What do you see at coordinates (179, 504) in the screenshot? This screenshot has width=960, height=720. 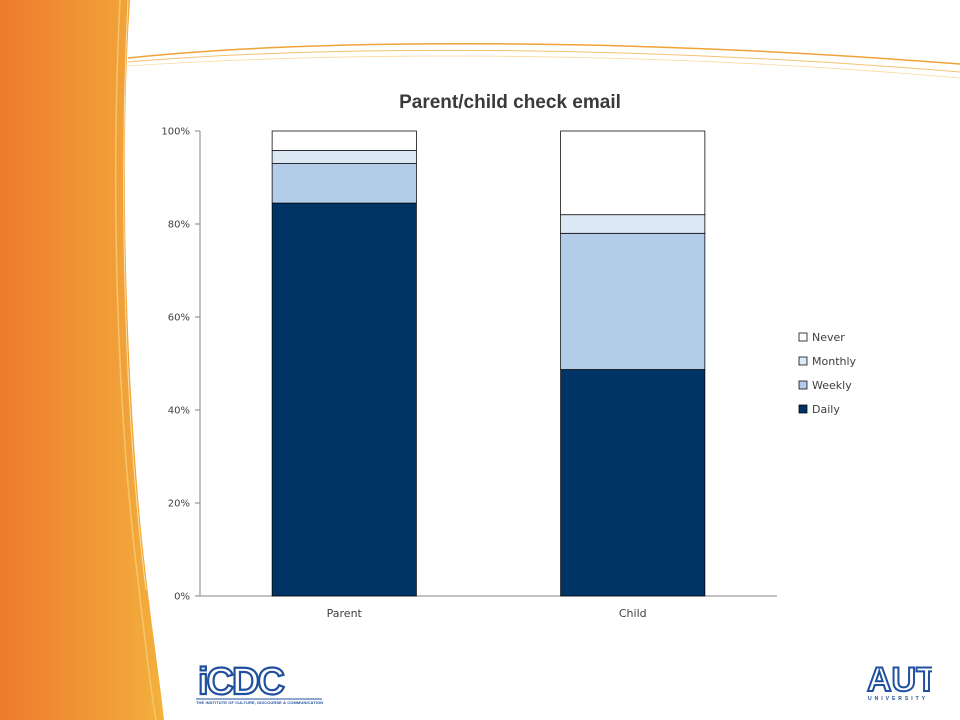 I see `y-tick-label: 20%` at bounding box center [179, 504].